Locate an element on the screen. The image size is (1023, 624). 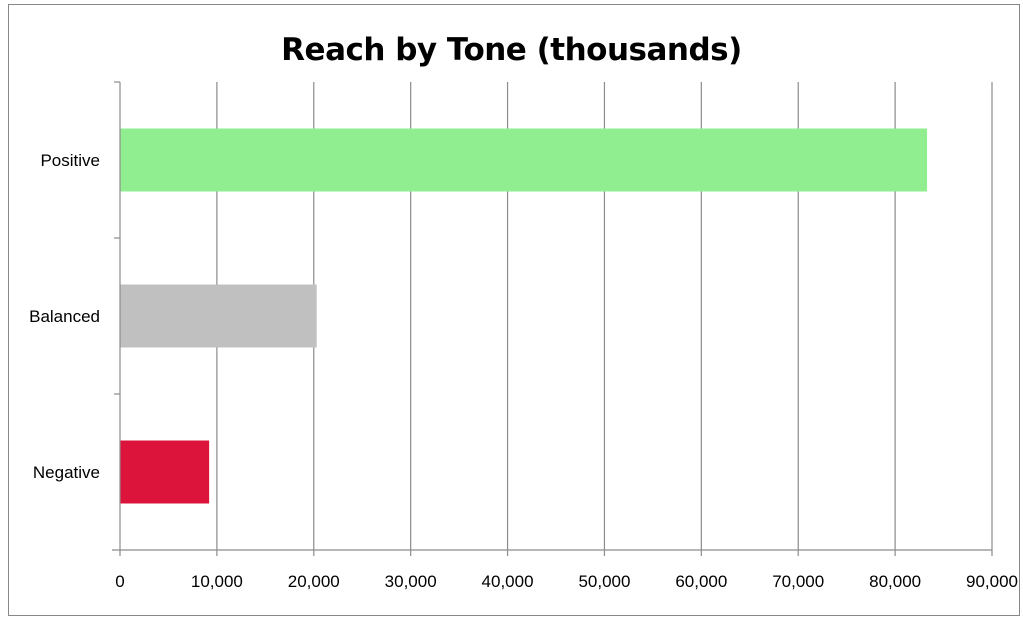
bar-positive is located at coordinates (524, 160).